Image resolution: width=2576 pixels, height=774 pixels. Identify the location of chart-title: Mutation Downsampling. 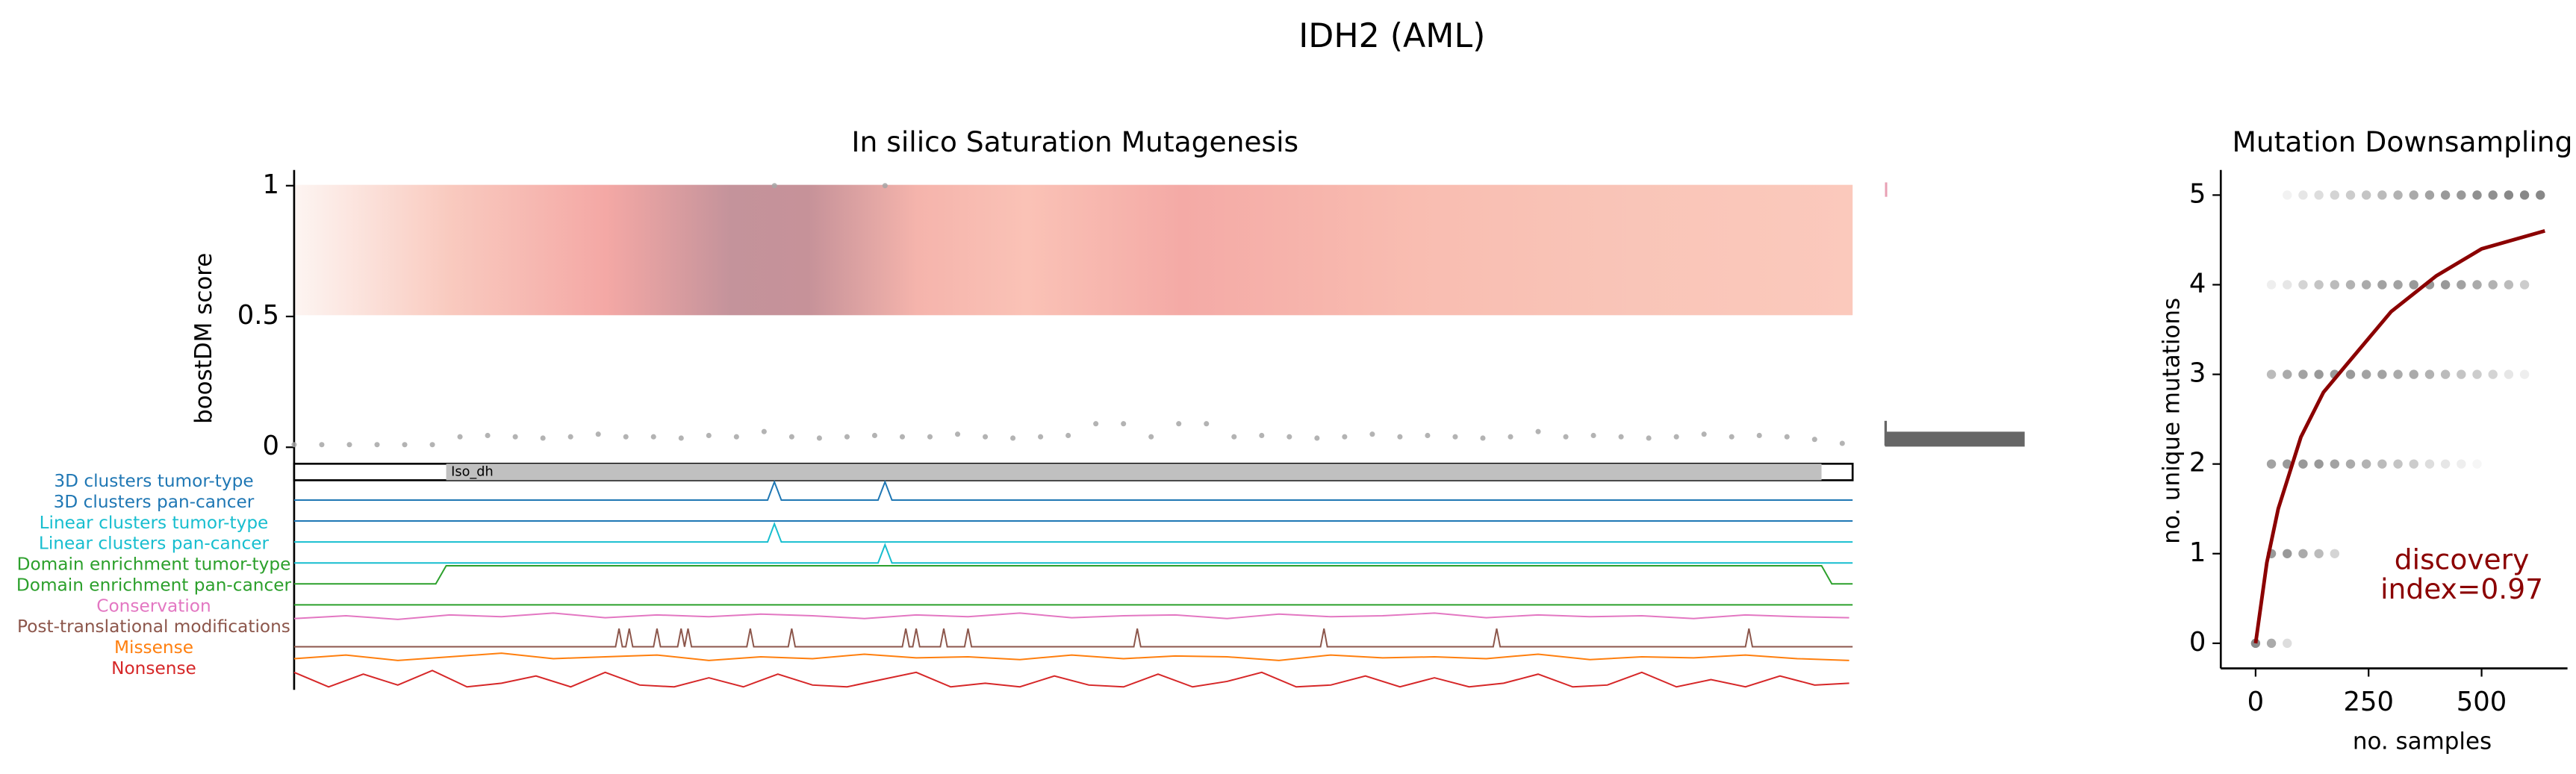
(2402, 141).